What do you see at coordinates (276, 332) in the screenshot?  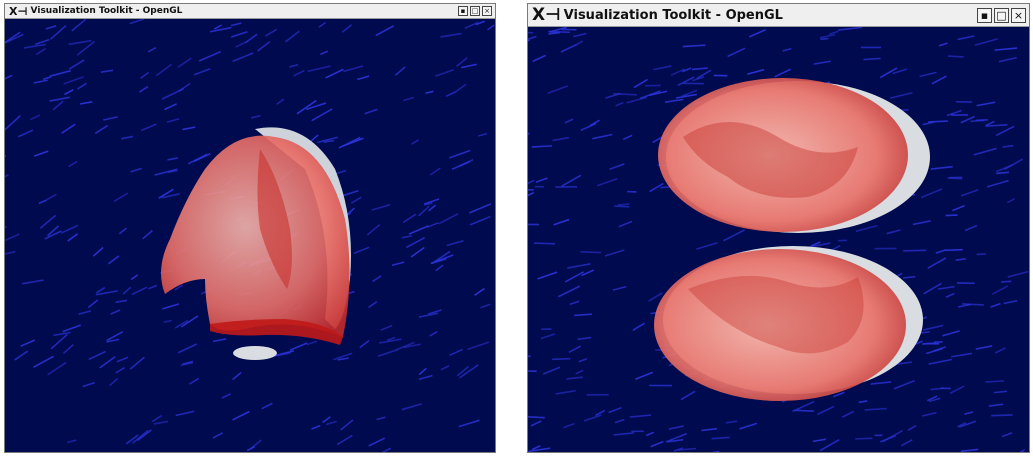 I see `lung-edge-red` at bounding box center [276, 332].